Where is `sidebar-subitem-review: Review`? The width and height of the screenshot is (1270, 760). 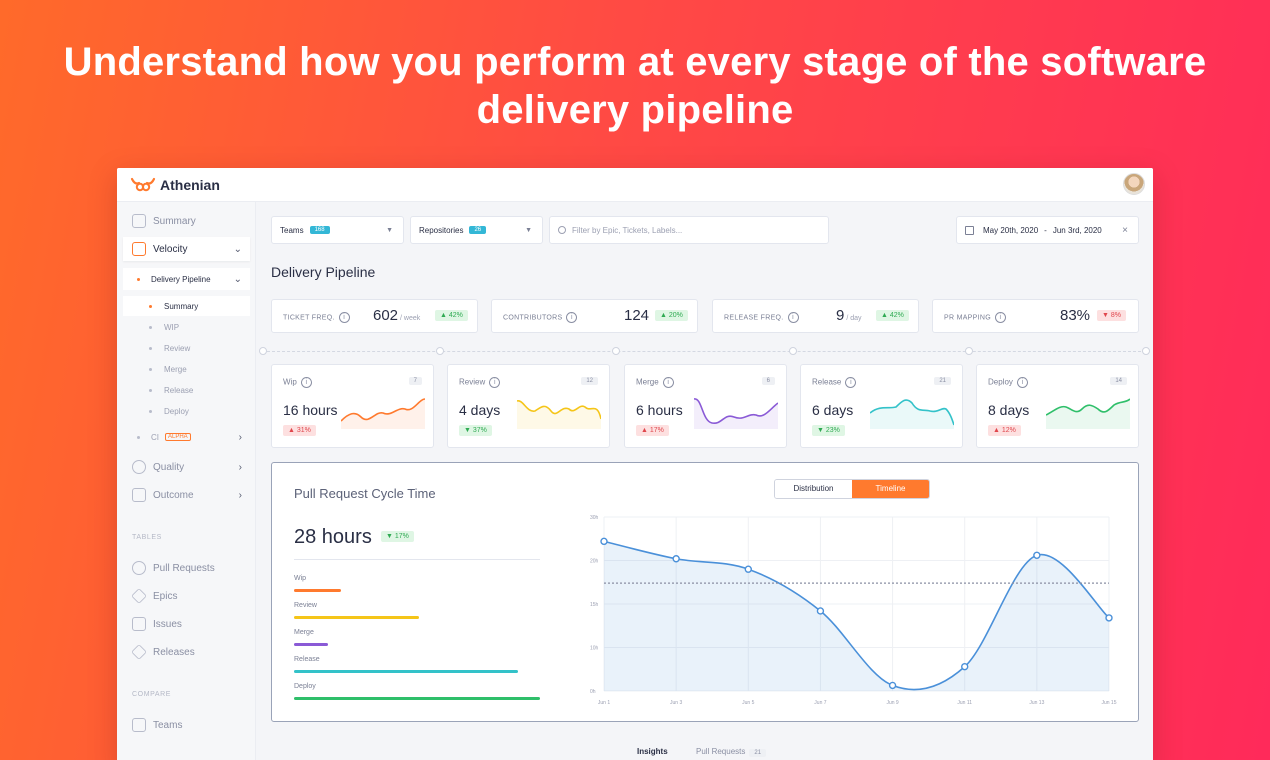 sidebar-subitem-review: Review is located at coordinates (186, 348).